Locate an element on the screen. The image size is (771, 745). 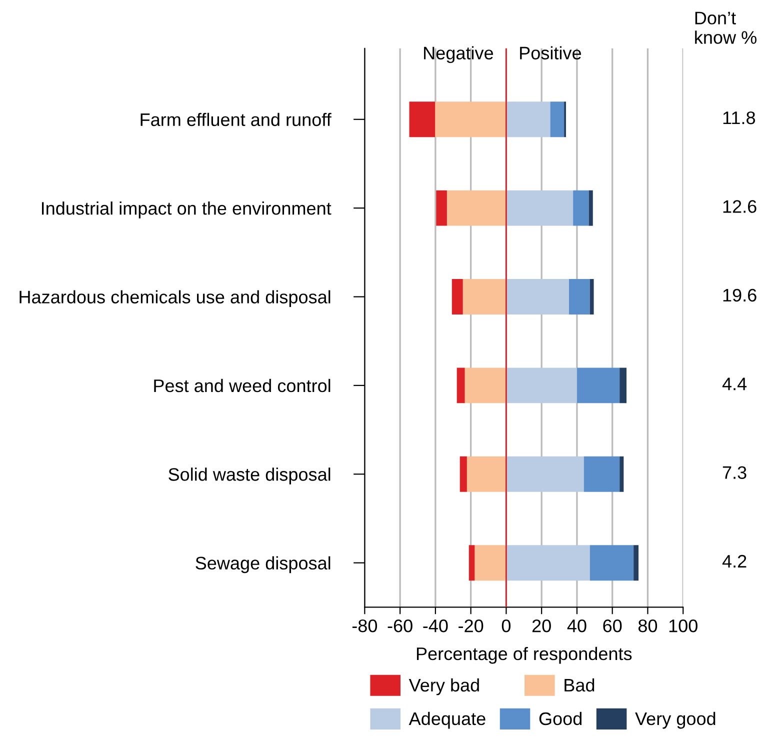
text: 4.2 is located at coordinates (734, 561).